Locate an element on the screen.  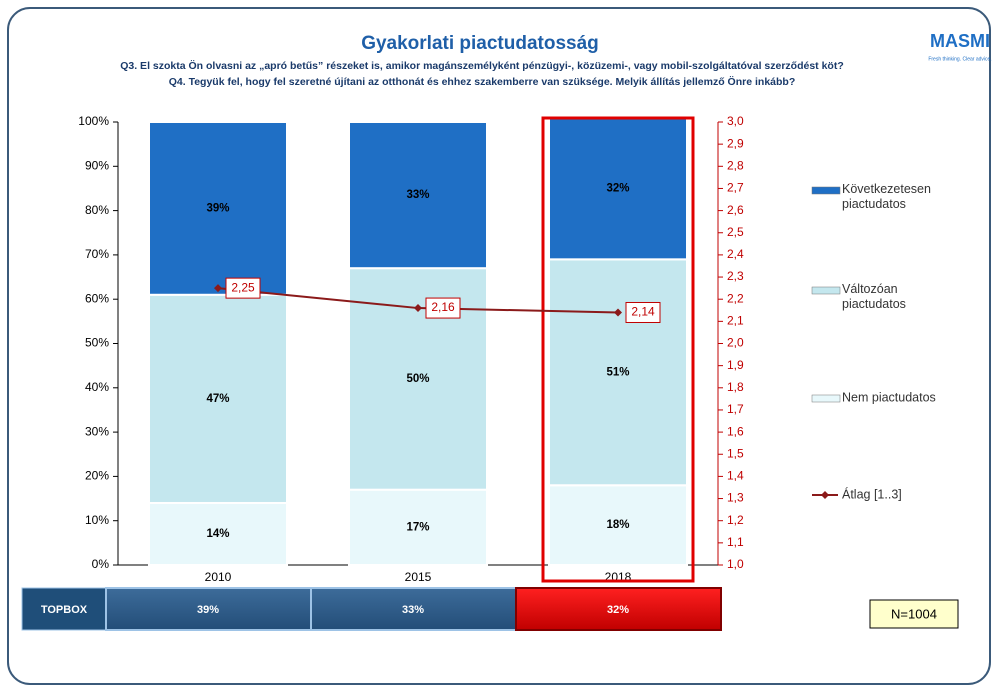
x-tick-label: 2015 is located at coordinates (418, 577).